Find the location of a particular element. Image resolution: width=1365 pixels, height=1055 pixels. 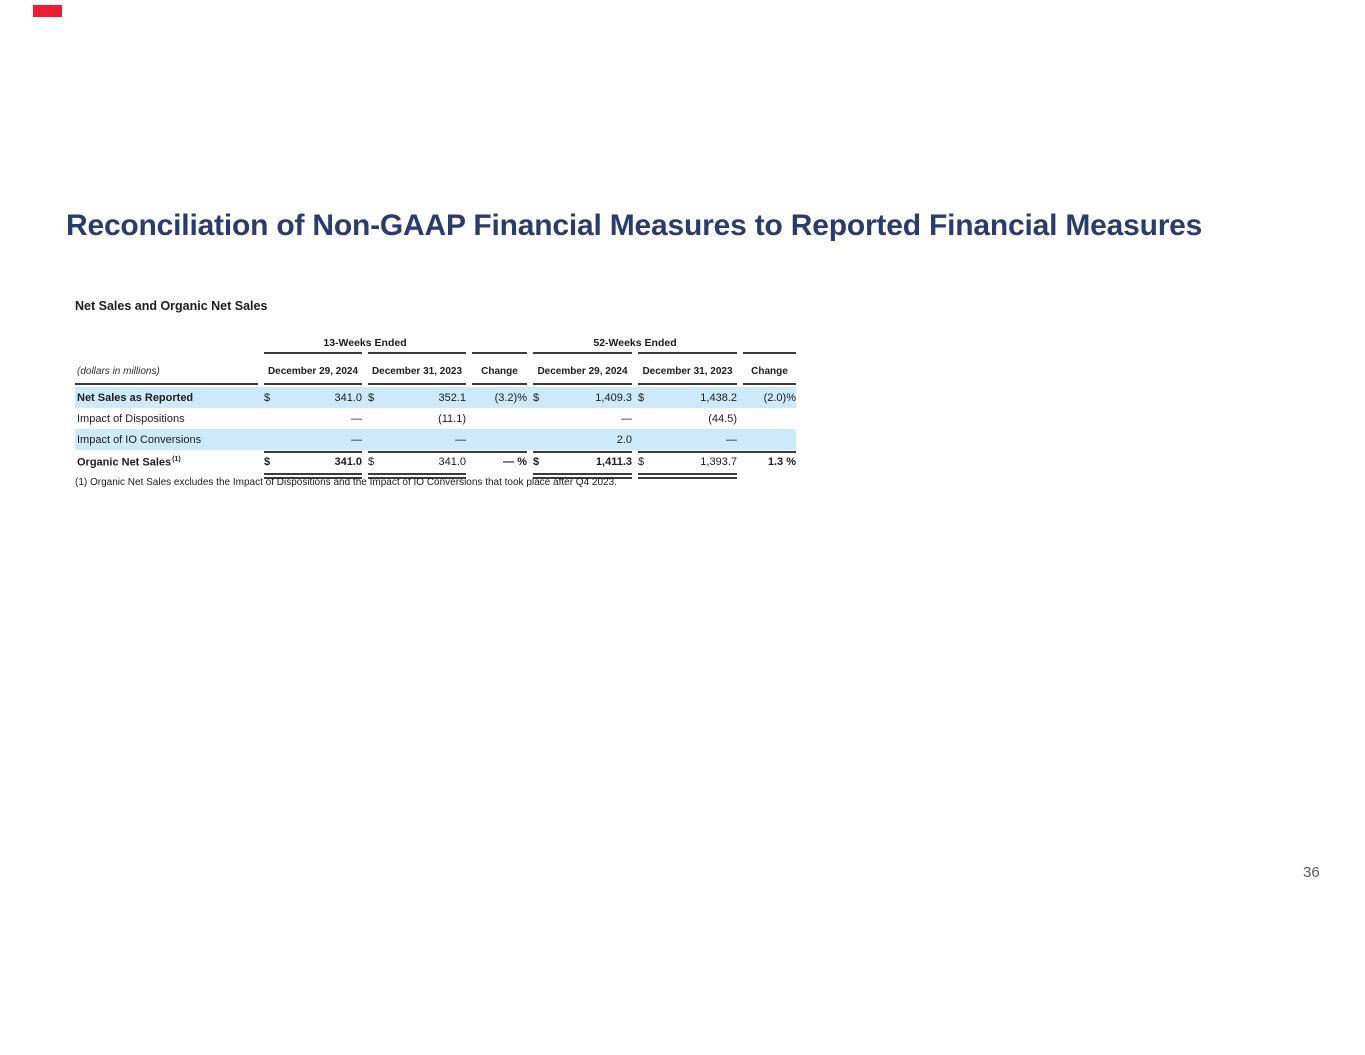

cell-value: 352.1 is located at coordinates (452, 397).